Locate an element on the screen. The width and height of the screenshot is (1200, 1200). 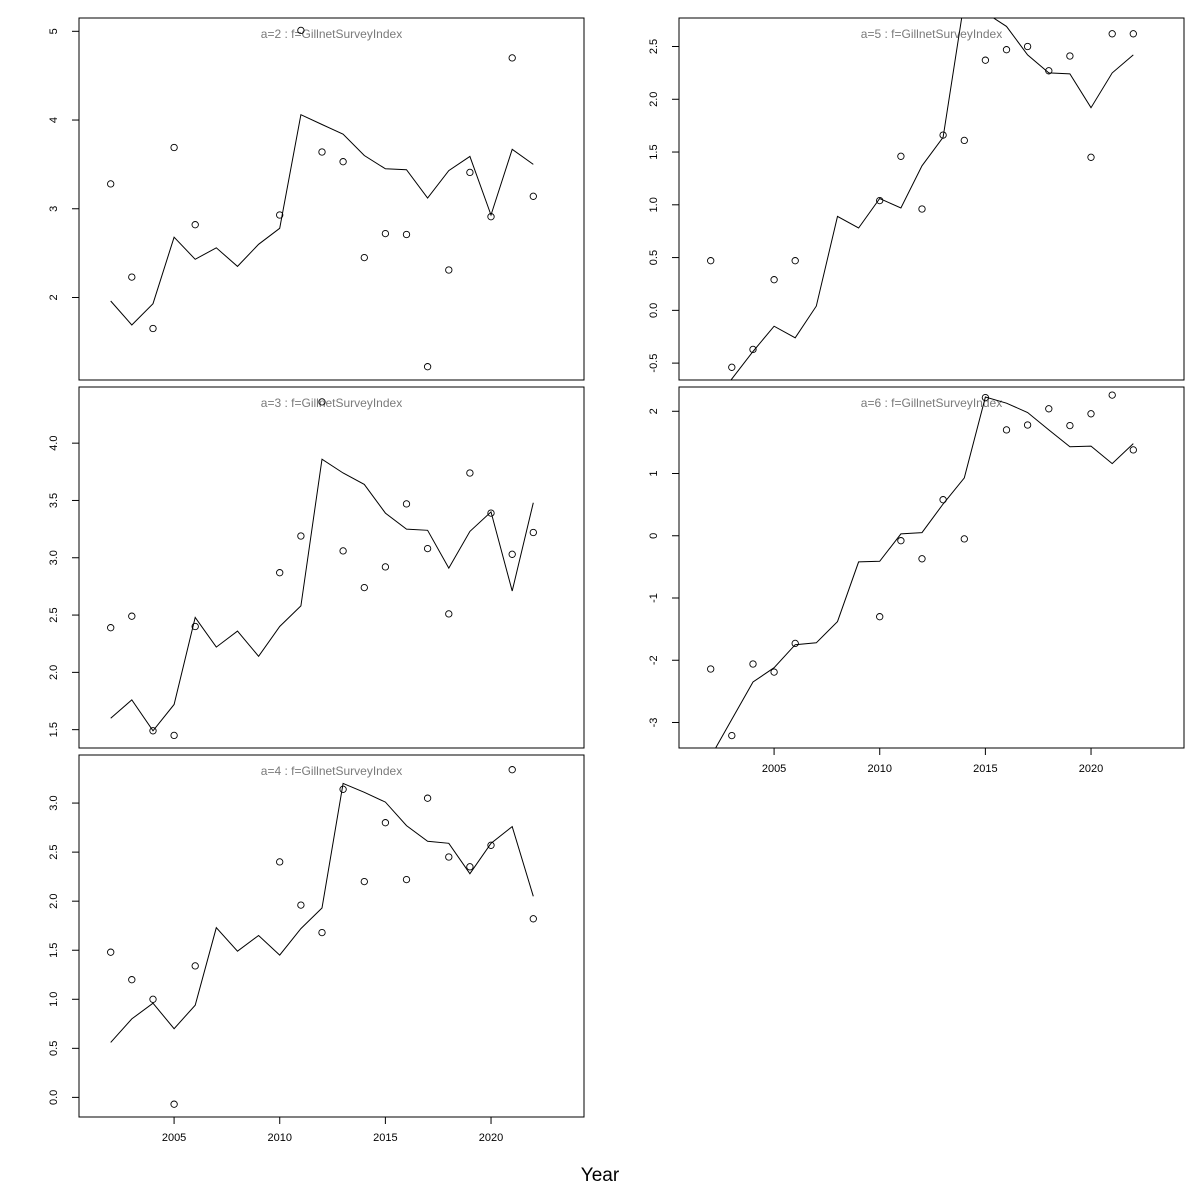
panel-1-ytick-label: 4 is located at coordinates (54, 120).